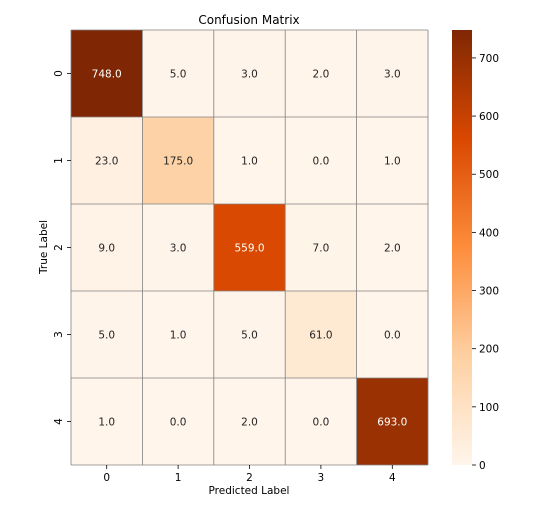  What do you see at coordinates (489, 117) in the screenshot?
I see `colorbar-tick-label: 600` at bounding box center [489, 117].